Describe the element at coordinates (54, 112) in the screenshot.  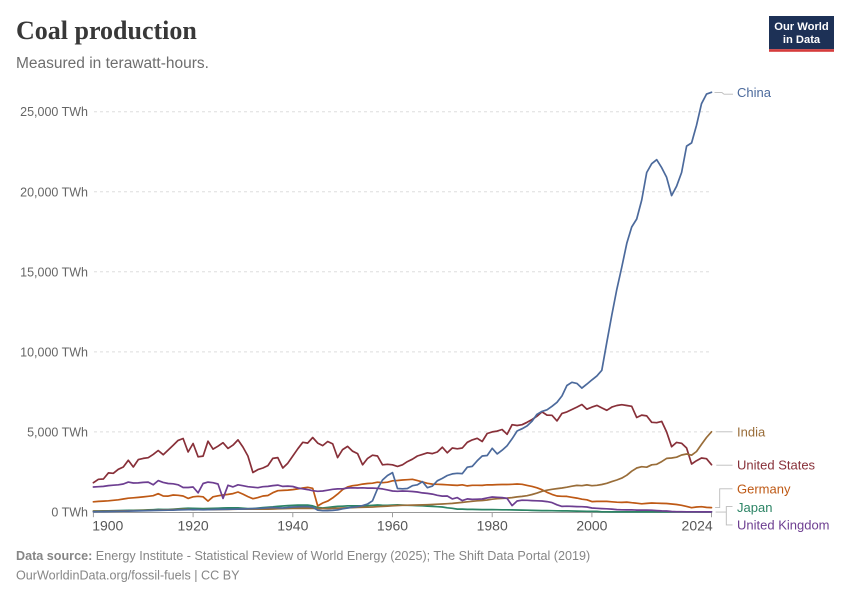
I see `svg-text: 25,000 TWh` at that location.